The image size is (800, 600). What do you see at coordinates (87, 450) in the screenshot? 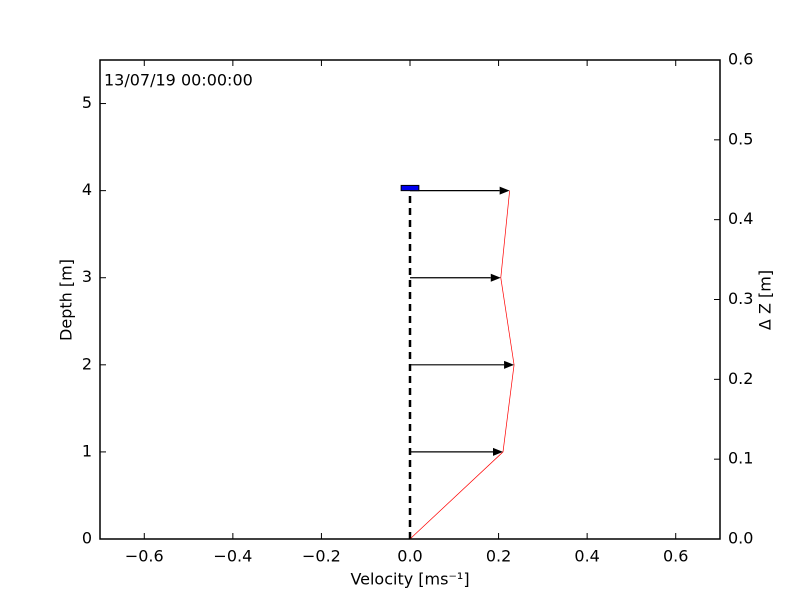
I see `y-tick-label: 1` at bounding box center [87, 450].